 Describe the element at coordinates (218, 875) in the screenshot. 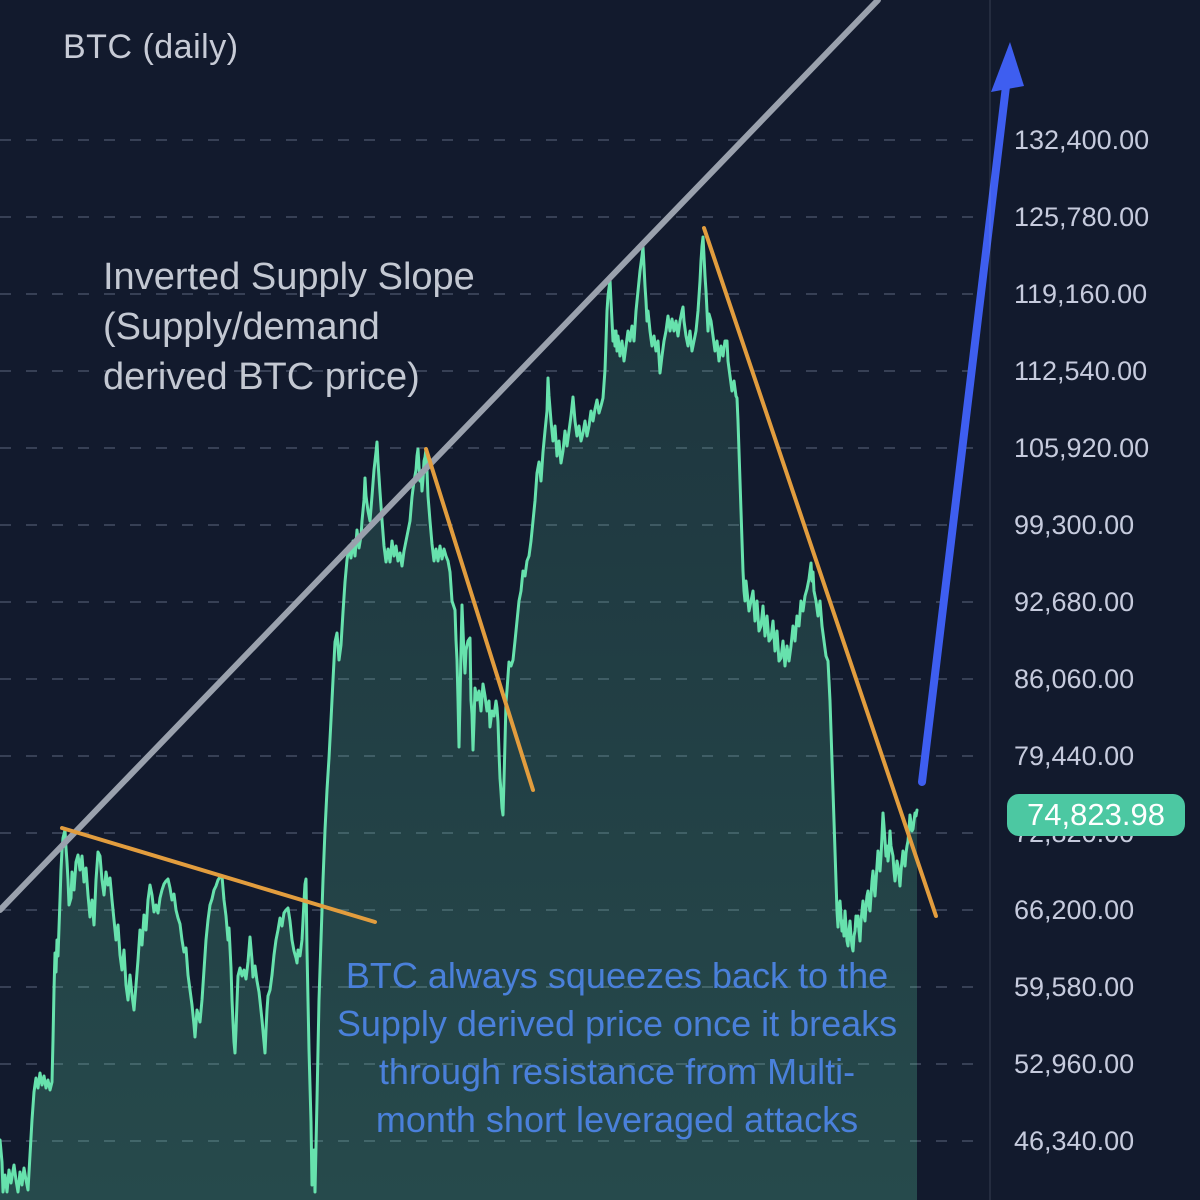

I see `resistance-1-trendline` at that location.